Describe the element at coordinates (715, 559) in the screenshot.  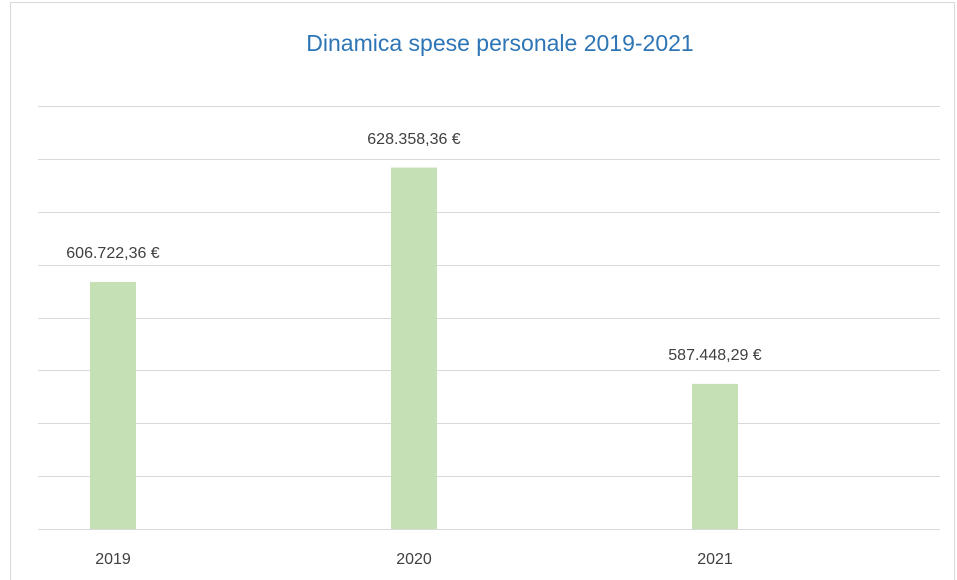
I see `x-tick-label: 2021` at that location.